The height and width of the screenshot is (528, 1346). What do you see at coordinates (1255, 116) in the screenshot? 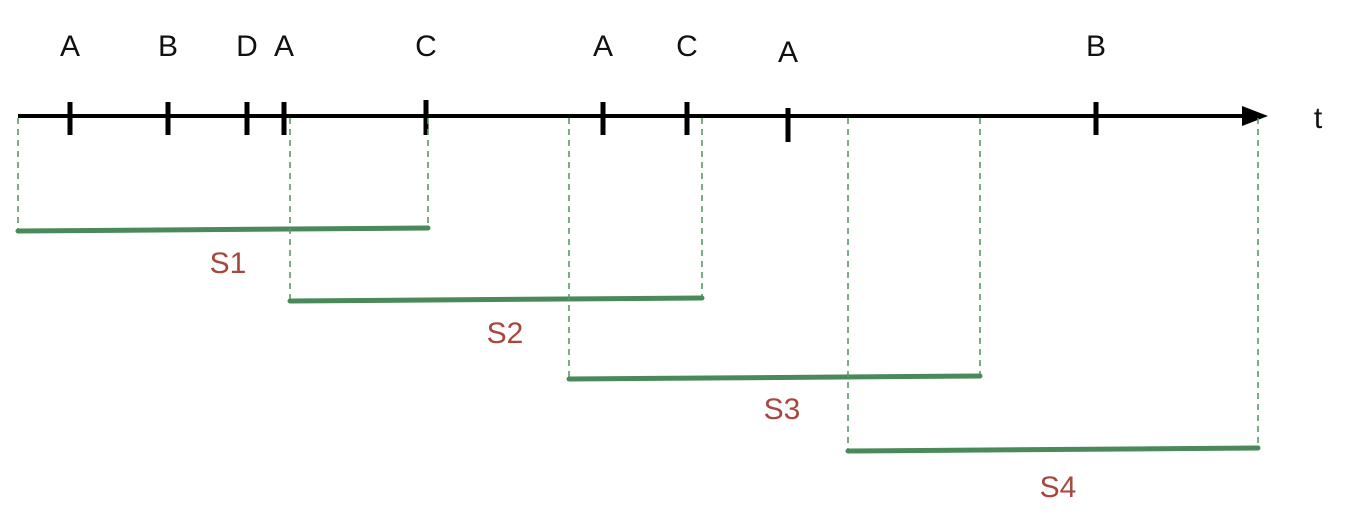
I see `time-axis-arrowhead` at bounding box center [1255, 116].